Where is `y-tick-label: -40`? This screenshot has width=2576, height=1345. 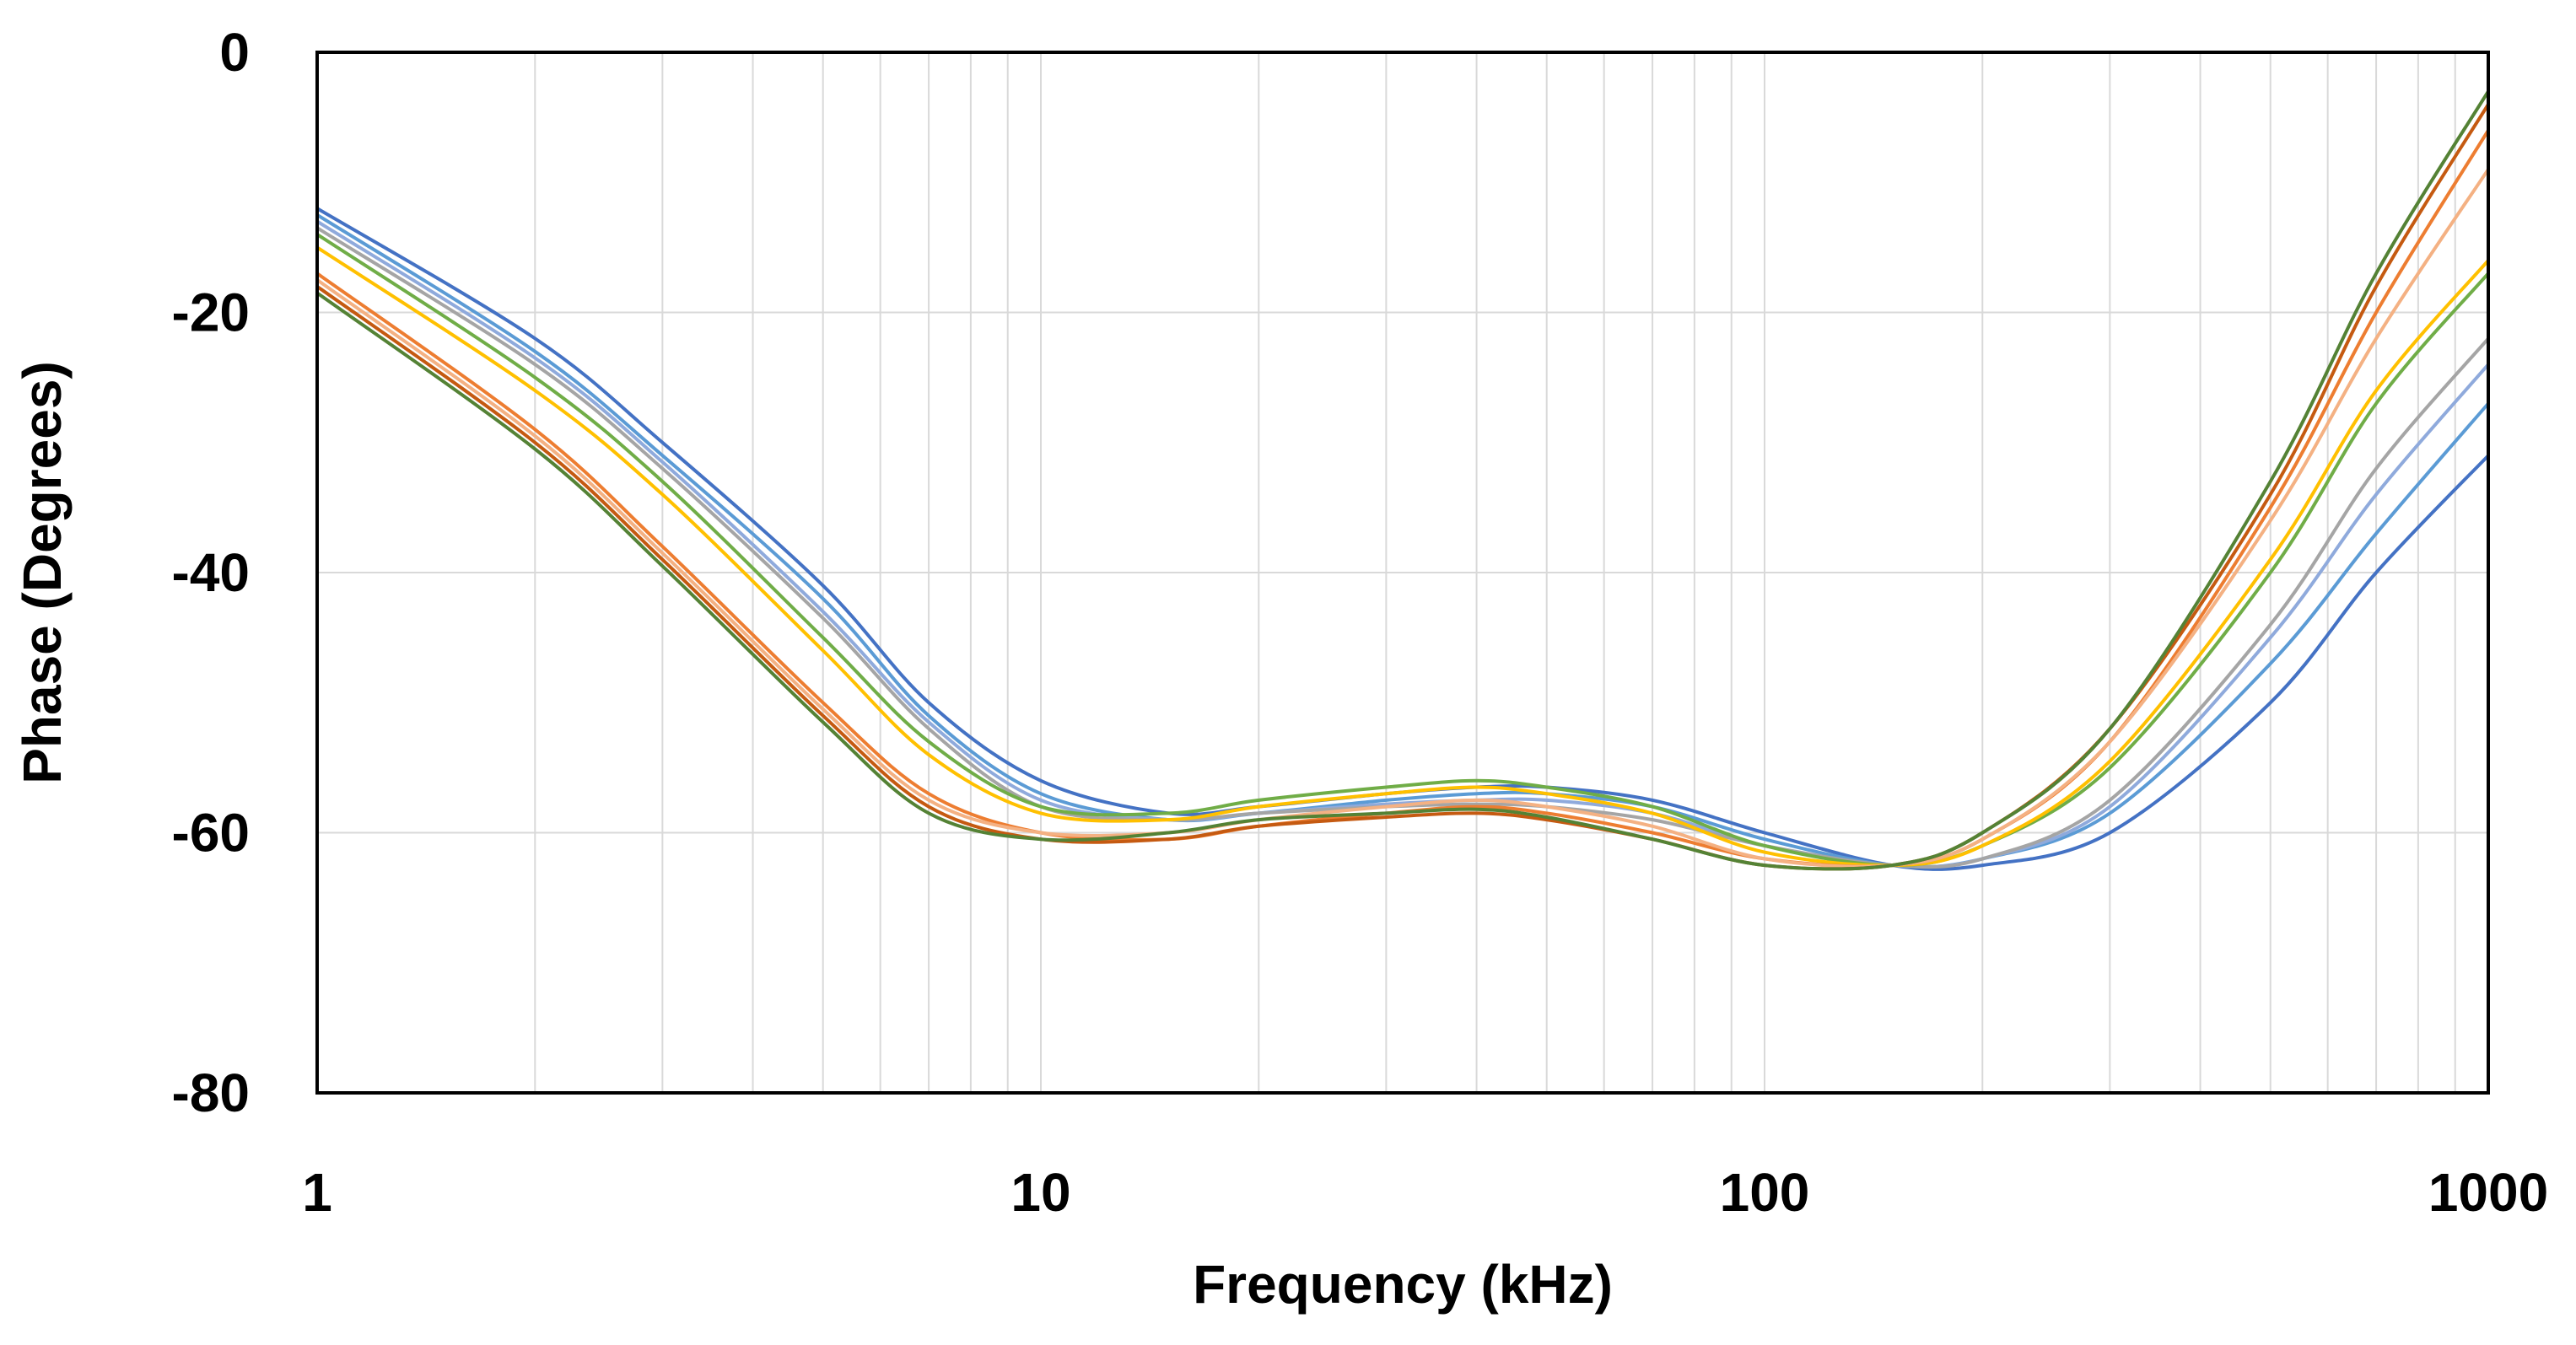 y-tick-label: -40 is located at coordinates (211, 572).